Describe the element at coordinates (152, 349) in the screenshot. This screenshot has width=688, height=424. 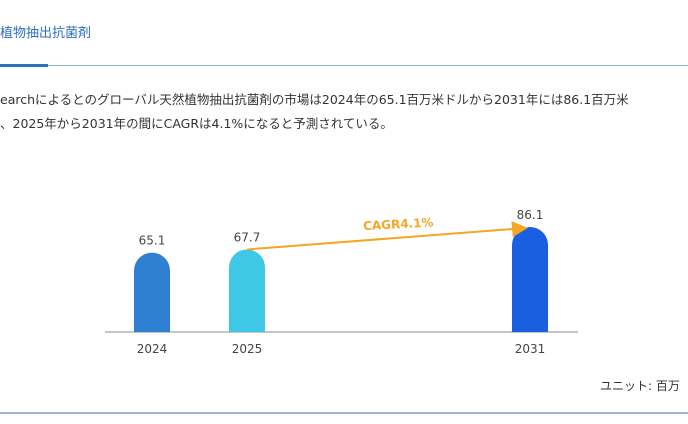
I see `category-label: 2024` at that location.